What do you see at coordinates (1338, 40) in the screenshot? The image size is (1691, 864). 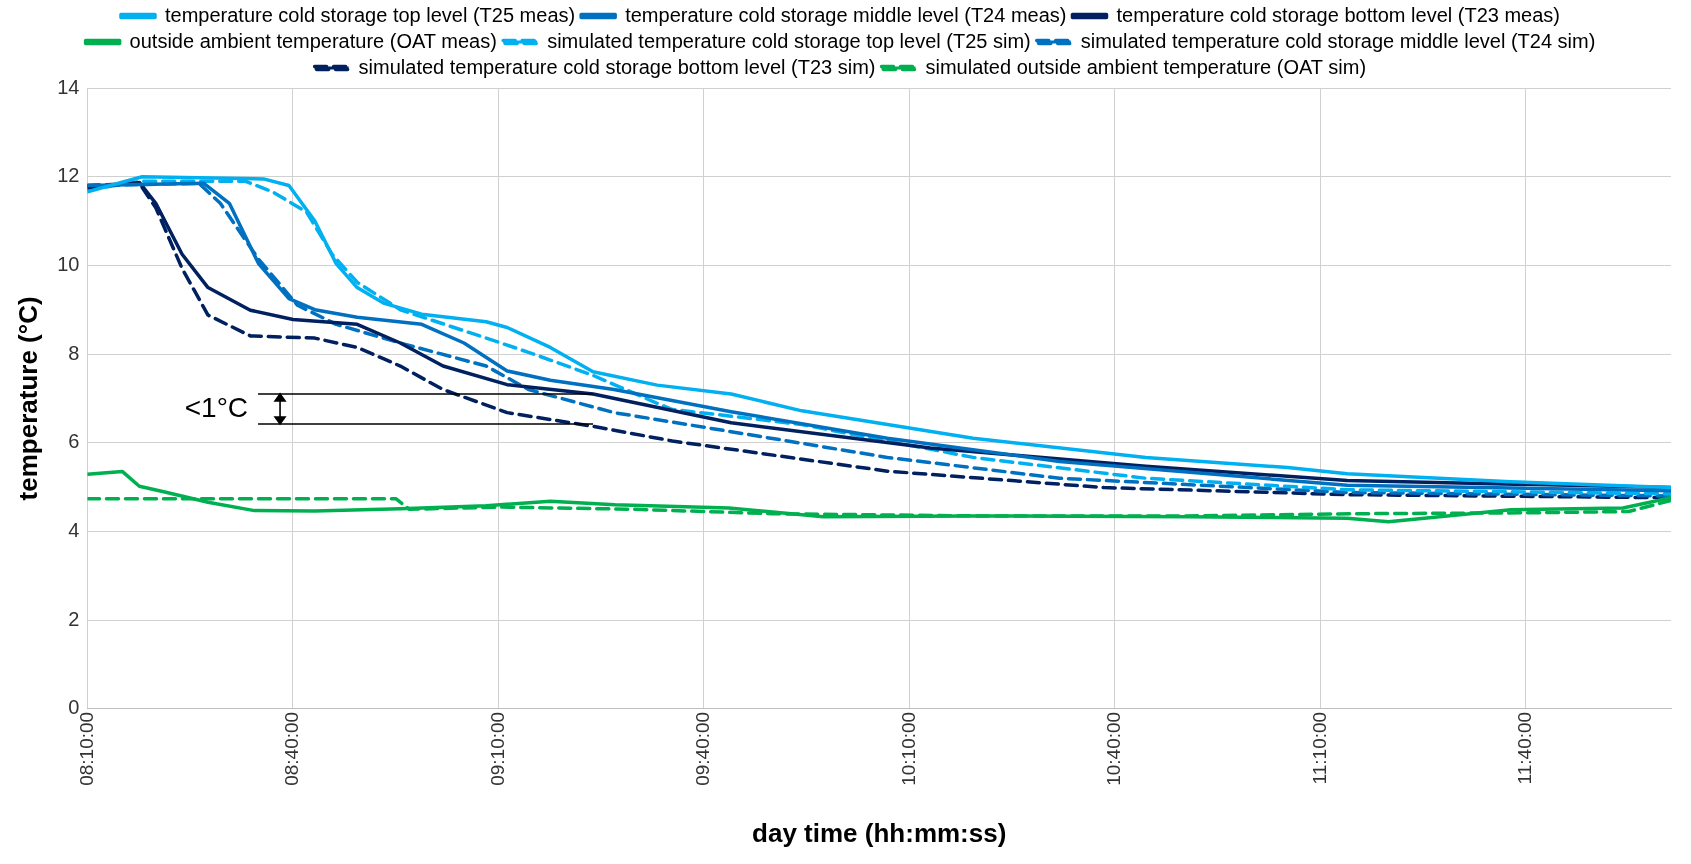 I see `legend-label: simulated temperature cold storage middle level (T24 sim)` at bounding box center [1338, 40].